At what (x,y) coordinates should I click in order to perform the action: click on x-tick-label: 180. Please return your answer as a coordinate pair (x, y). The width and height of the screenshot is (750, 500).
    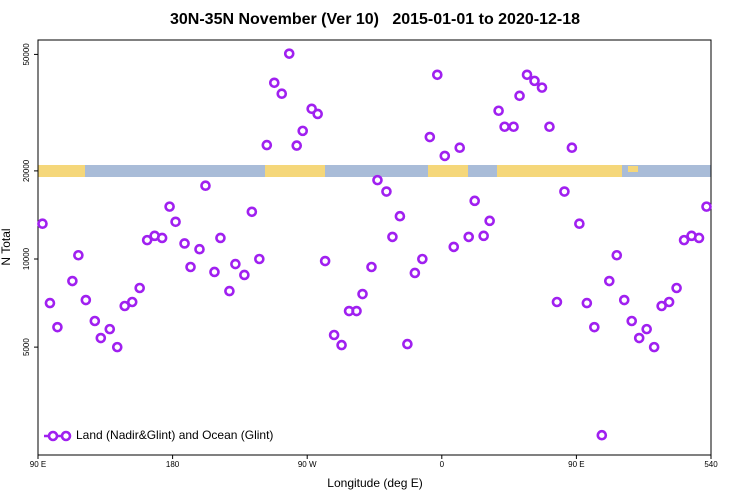
    Looking at the image, I should click on (173, 464).